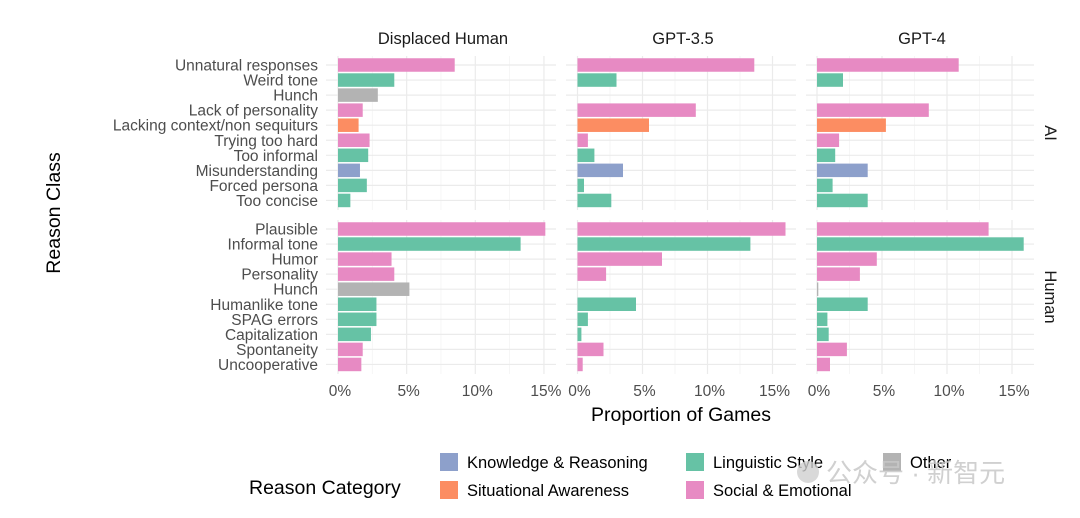  I want to click on bar-forced-persona: Forced persona: 1.2%, so click(825, 185).